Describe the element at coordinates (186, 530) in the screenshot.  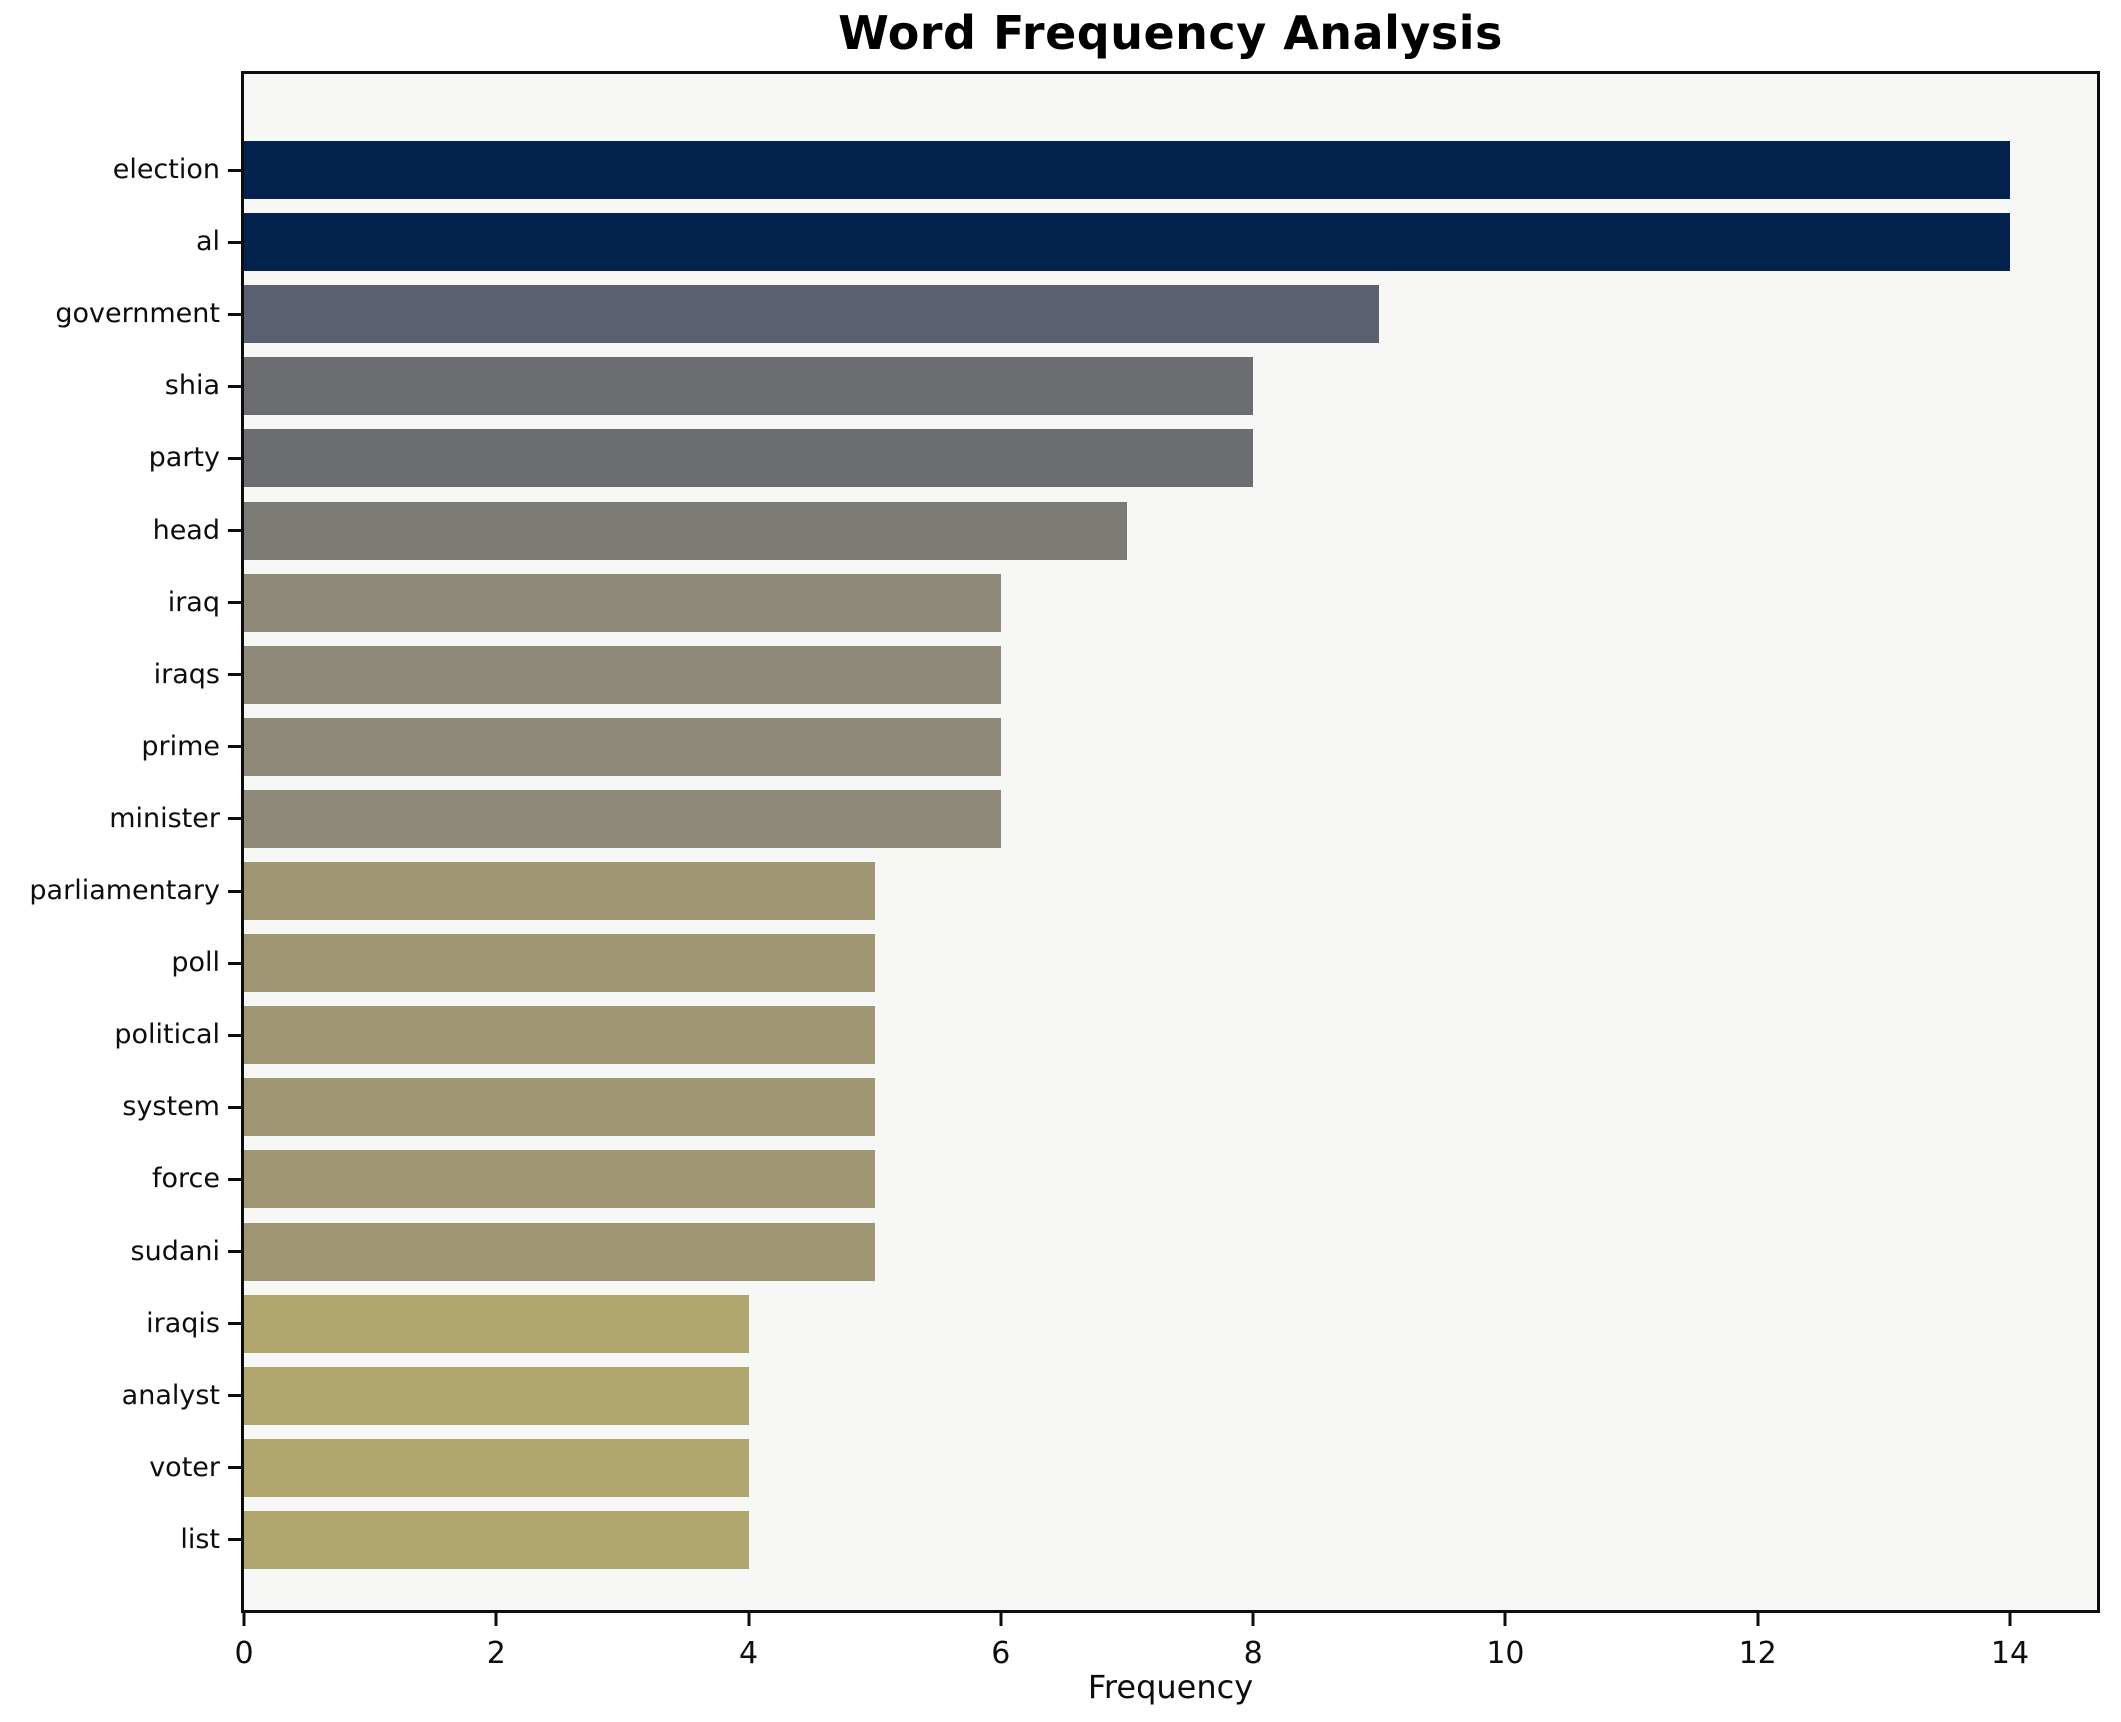
I see `y-tick-label-head: head` at that location.